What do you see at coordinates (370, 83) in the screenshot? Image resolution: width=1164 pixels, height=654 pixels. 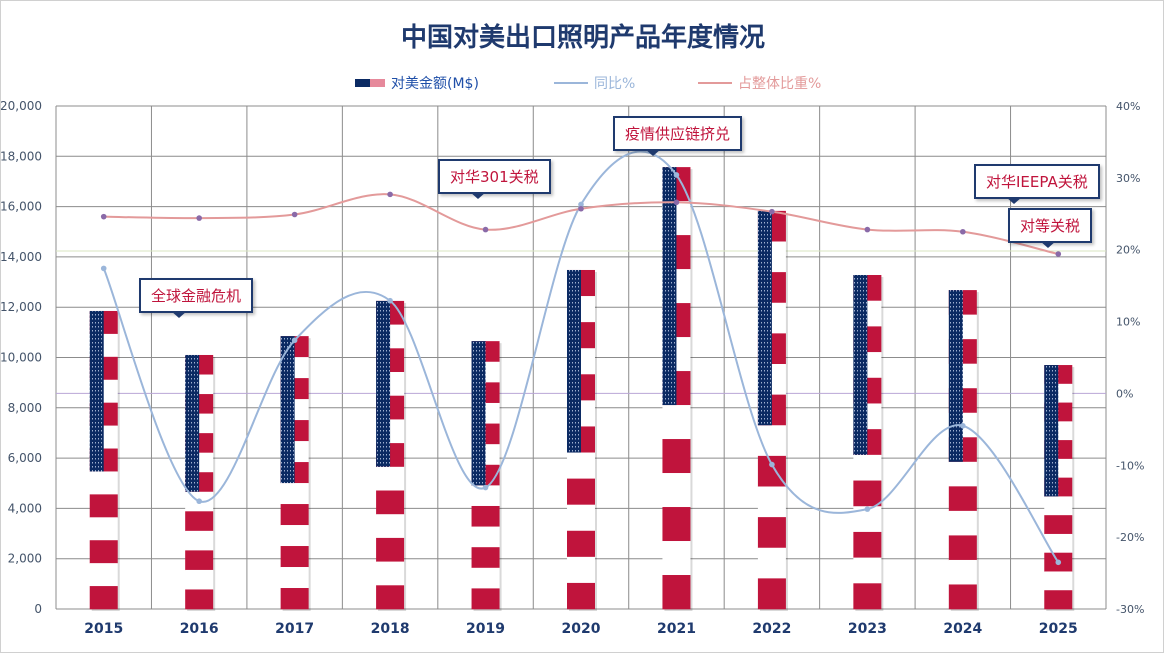 I see `flag-swatch-icon` at bounding box center [370, 83].